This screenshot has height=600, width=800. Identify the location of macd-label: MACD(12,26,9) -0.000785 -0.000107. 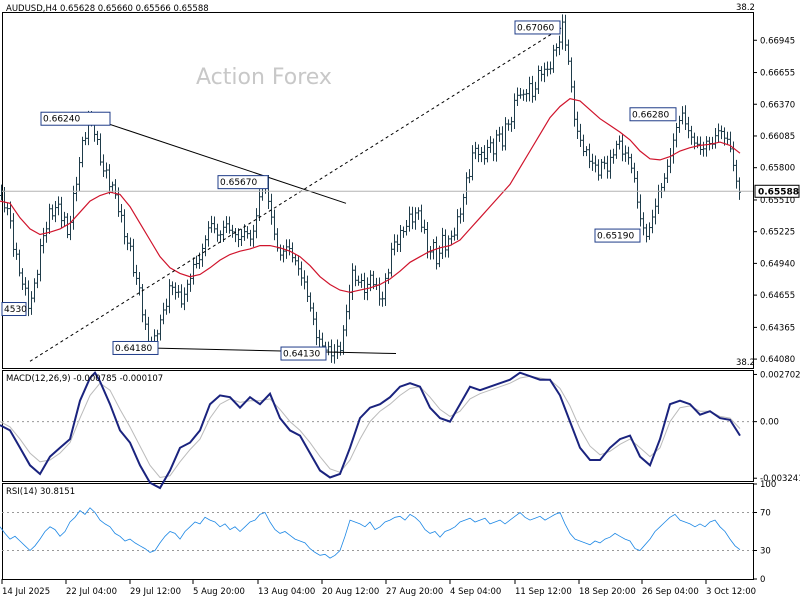
(84, 379).